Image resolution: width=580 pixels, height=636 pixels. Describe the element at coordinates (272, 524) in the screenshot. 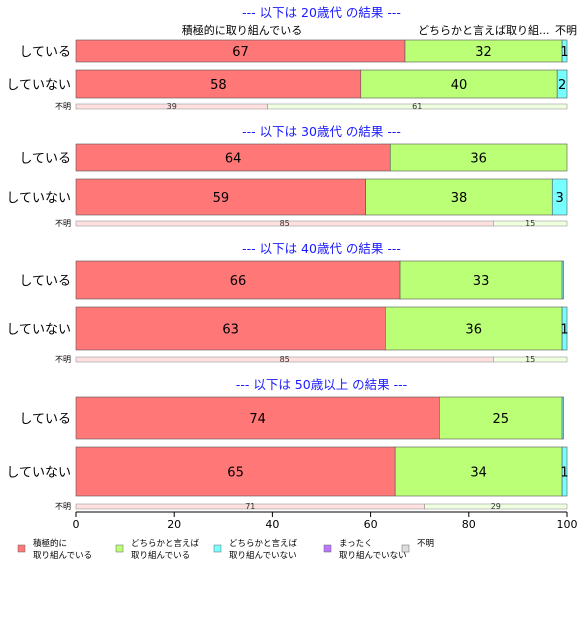

I see `x-tick-label: 40` at that location.